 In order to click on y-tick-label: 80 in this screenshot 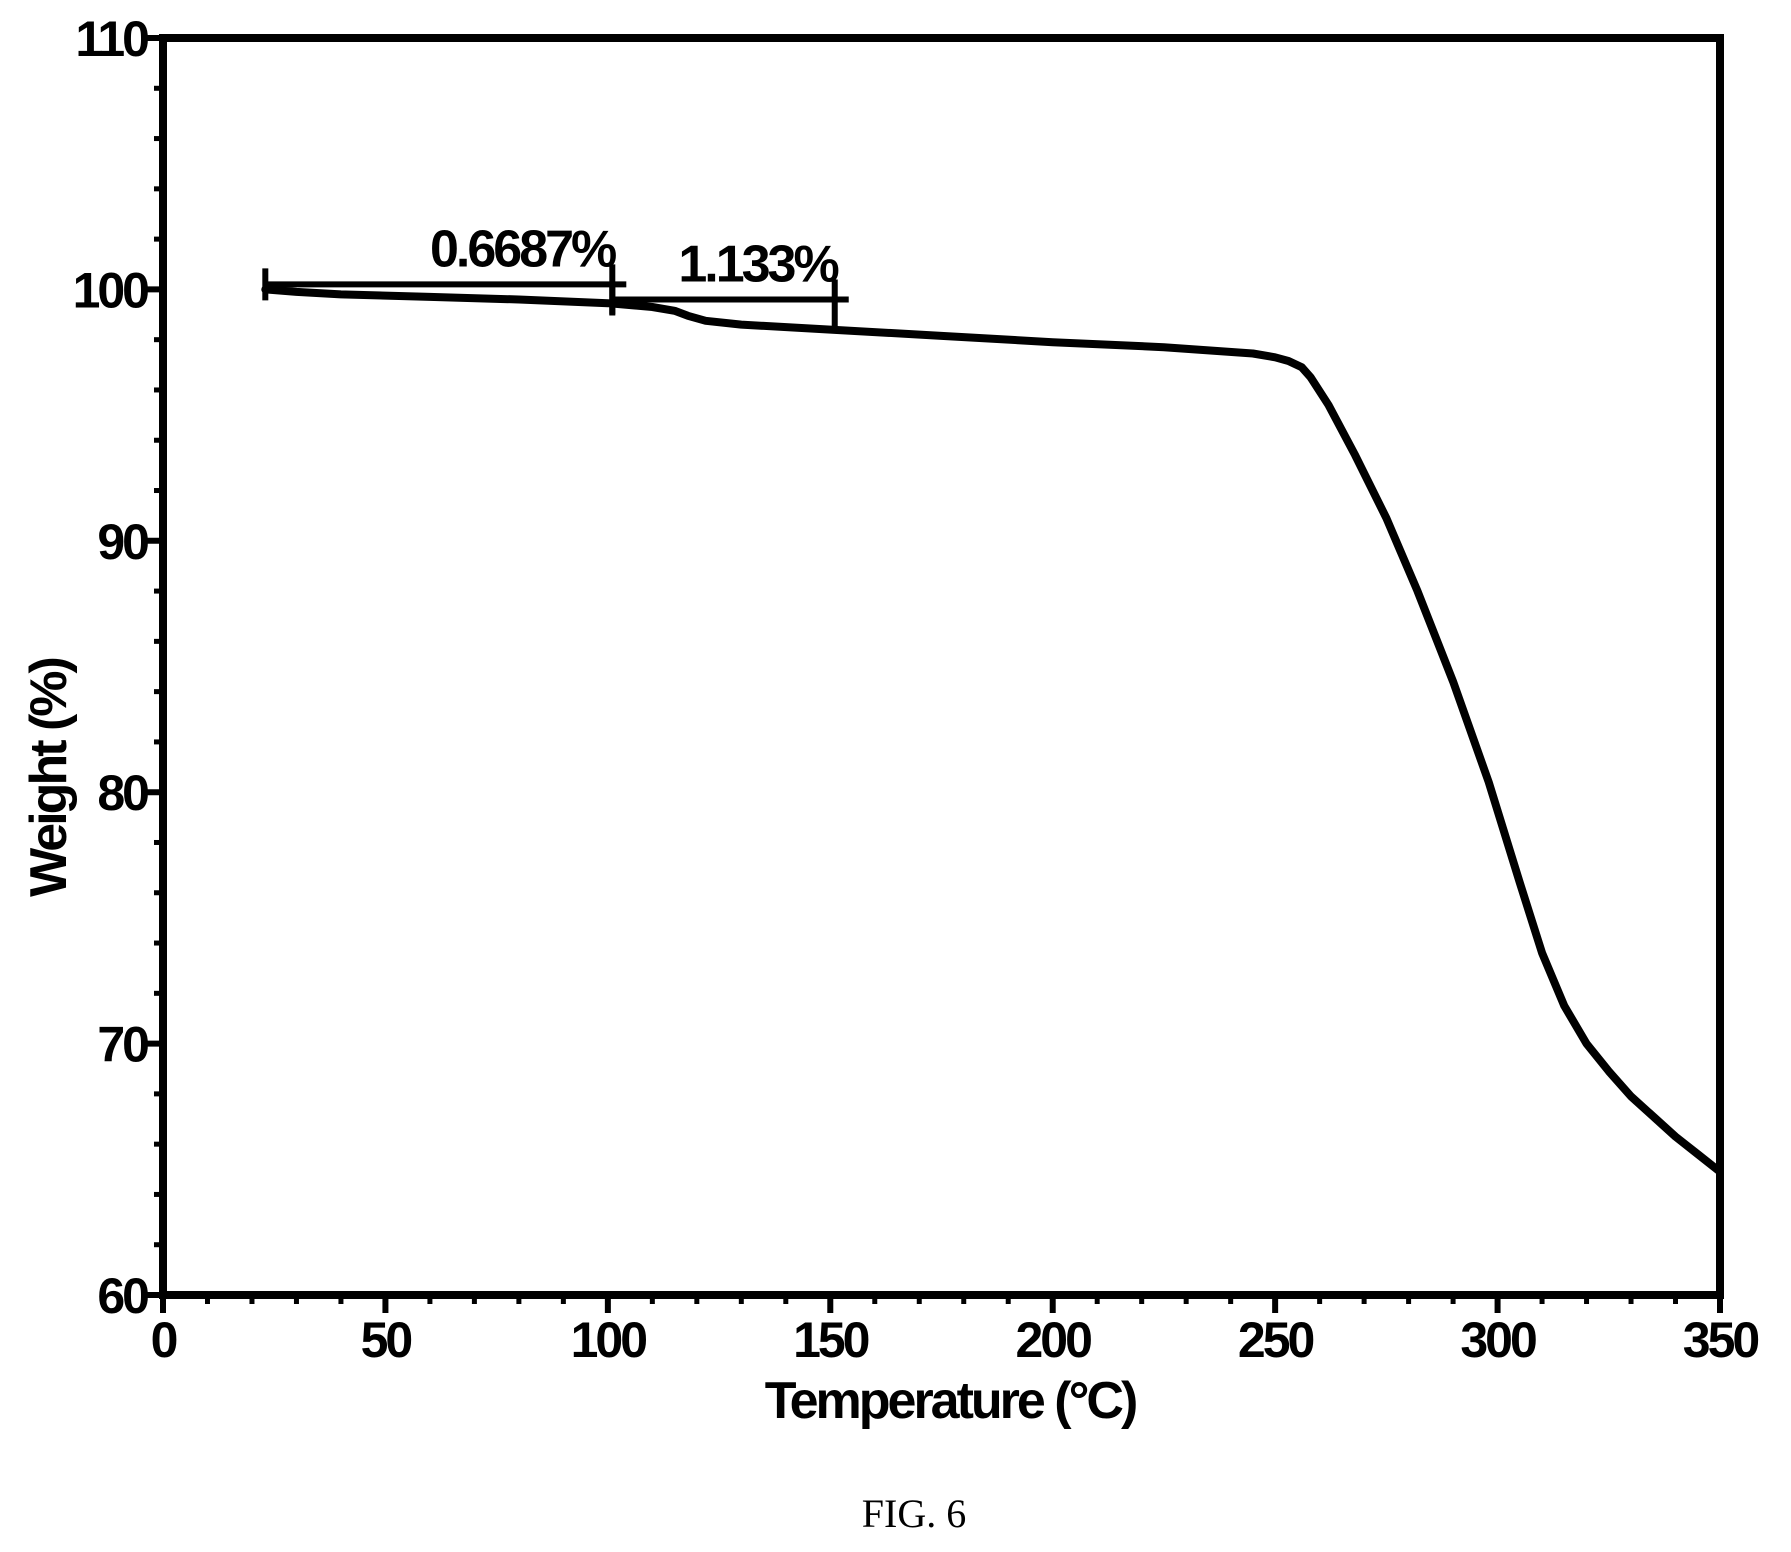, I will do `click(122, 793)`.